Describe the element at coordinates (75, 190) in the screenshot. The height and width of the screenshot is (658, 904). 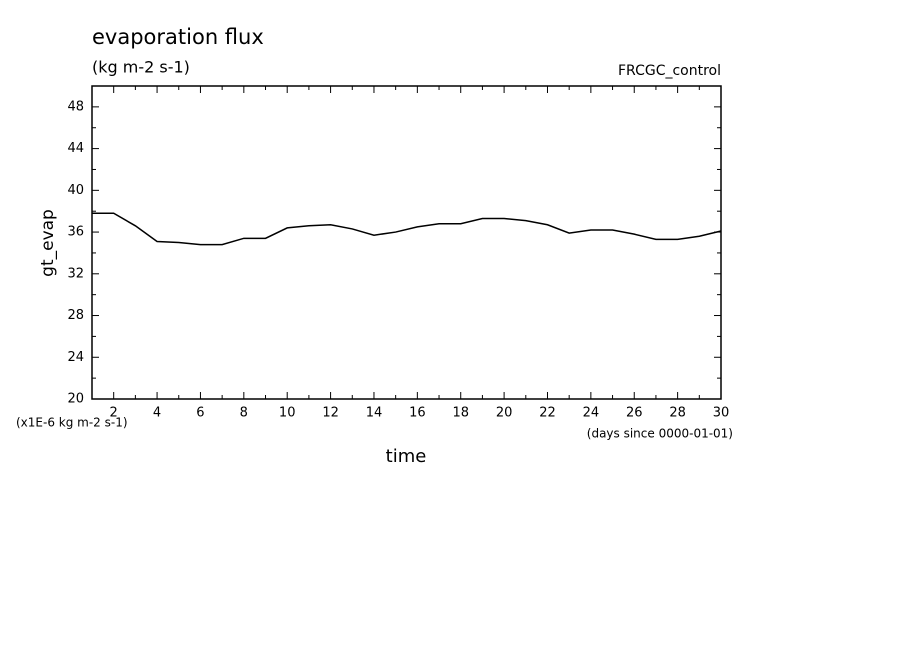
I see `y-tick-label: 40` at that location.